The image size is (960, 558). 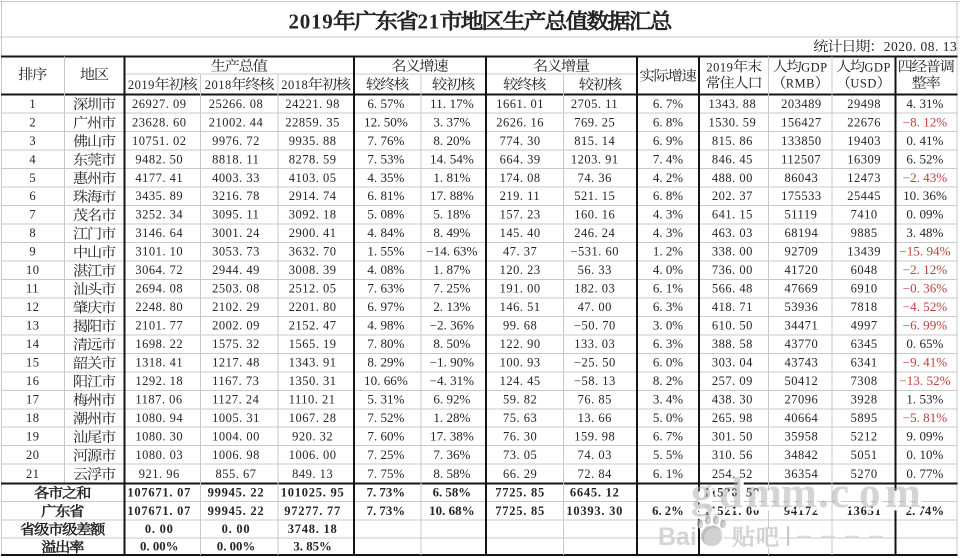 I want to click on svg-text: 3146. 64, so click(x=159, y=233).